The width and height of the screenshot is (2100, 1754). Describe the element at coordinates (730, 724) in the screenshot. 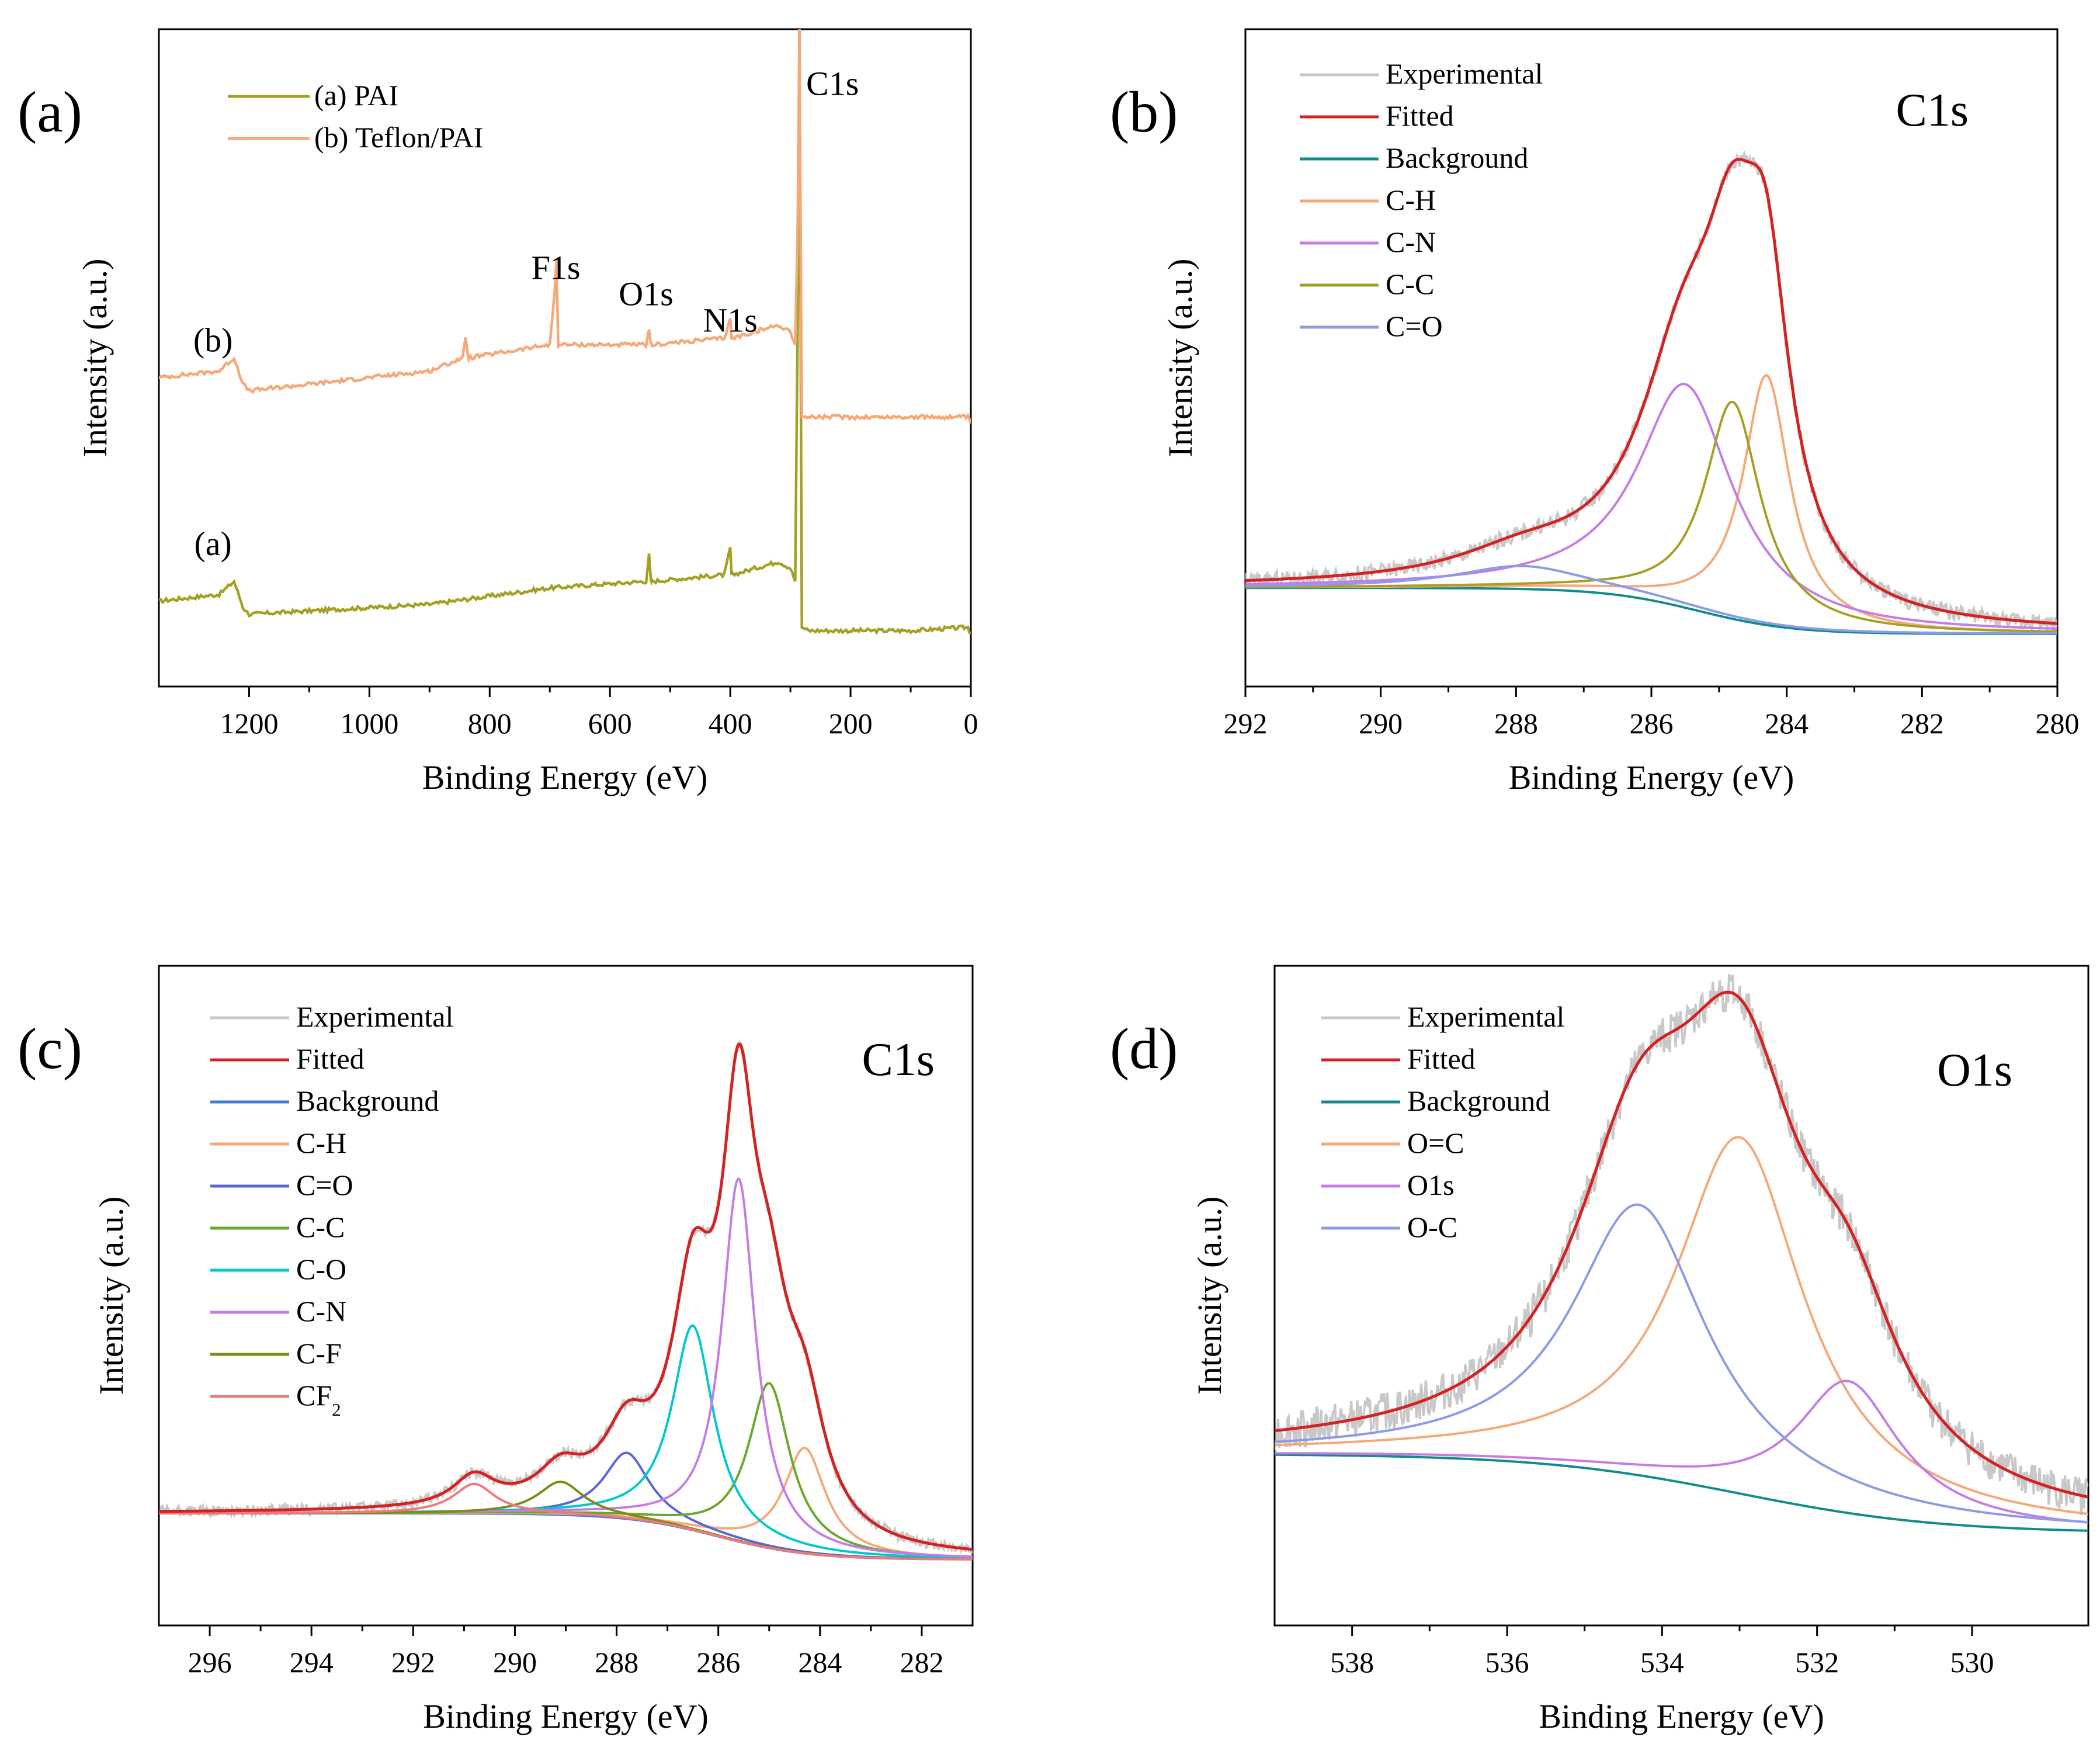

I see `x-tick-label: 400` at that location.